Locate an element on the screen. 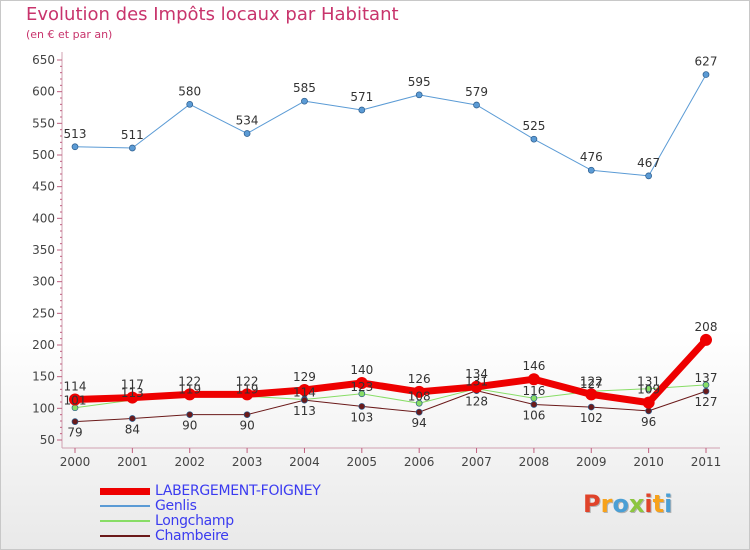 The image size is (750, 550). x-tick-label: 2004 is located at coordinates (304, 462).